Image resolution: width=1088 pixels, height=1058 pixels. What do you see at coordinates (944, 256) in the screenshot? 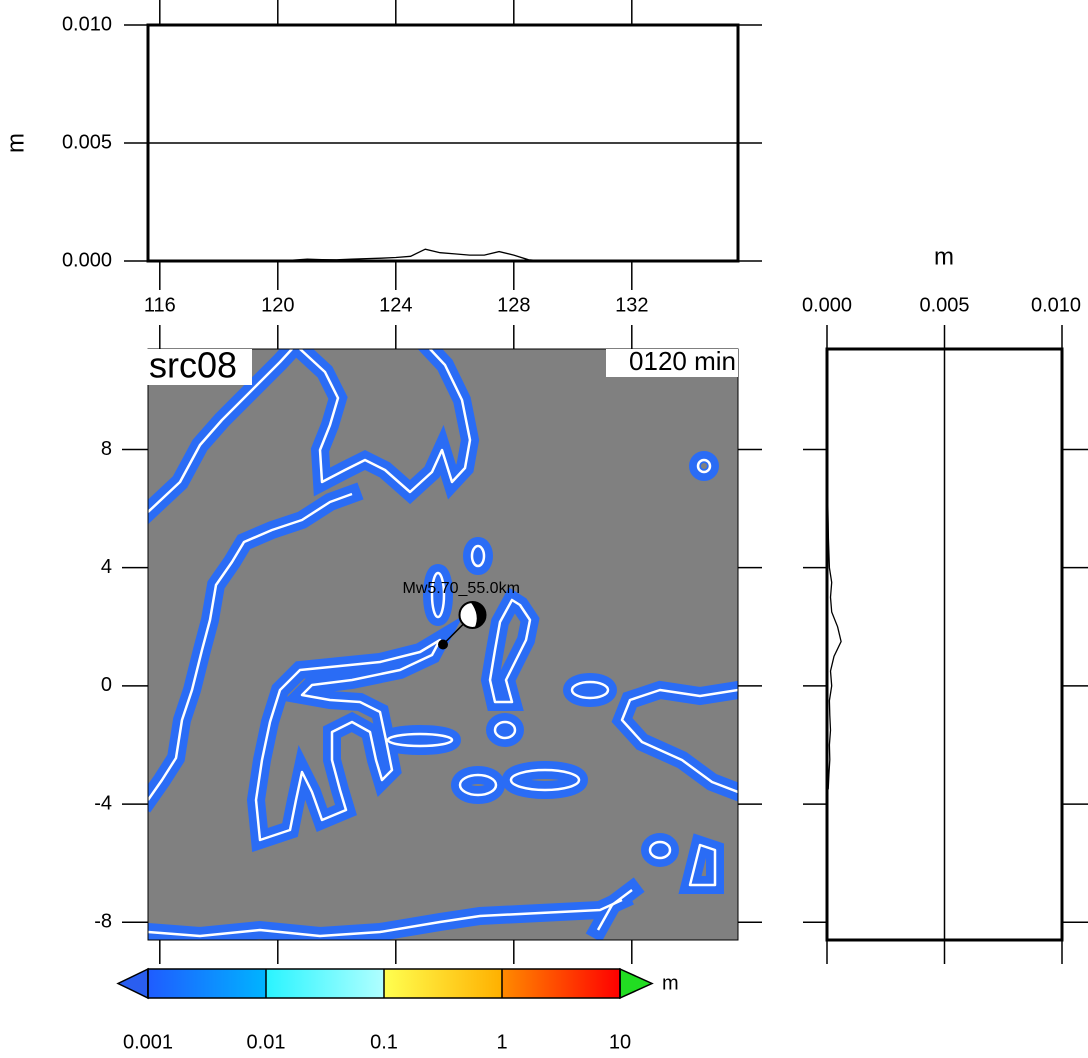
I see `x-axis-label: m` at bounding box center [944, 256].